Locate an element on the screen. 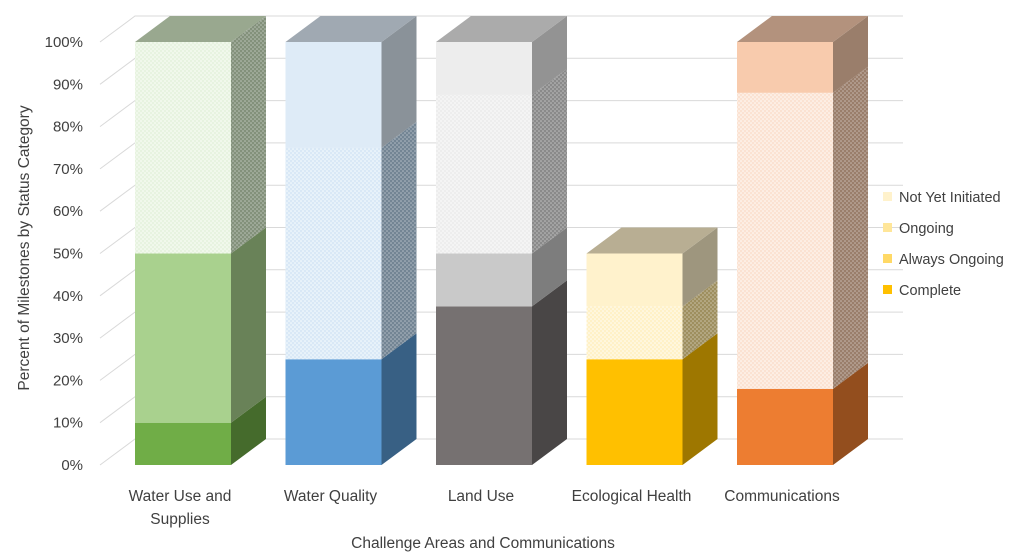  legend-label: Ongoing is located at coordinates (926, 229).